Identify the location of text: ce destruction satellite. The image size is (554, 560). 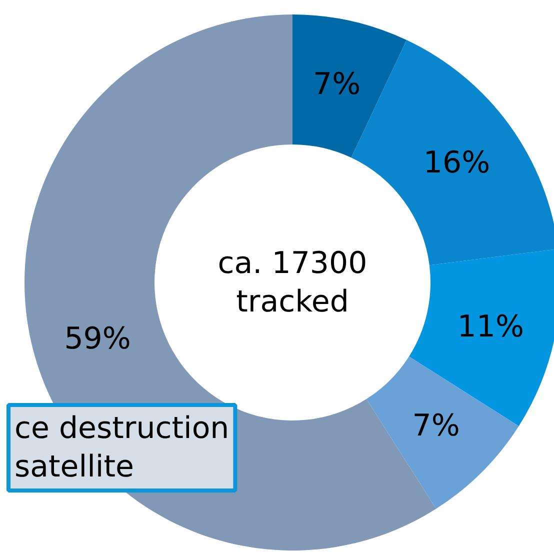
(122, 447).